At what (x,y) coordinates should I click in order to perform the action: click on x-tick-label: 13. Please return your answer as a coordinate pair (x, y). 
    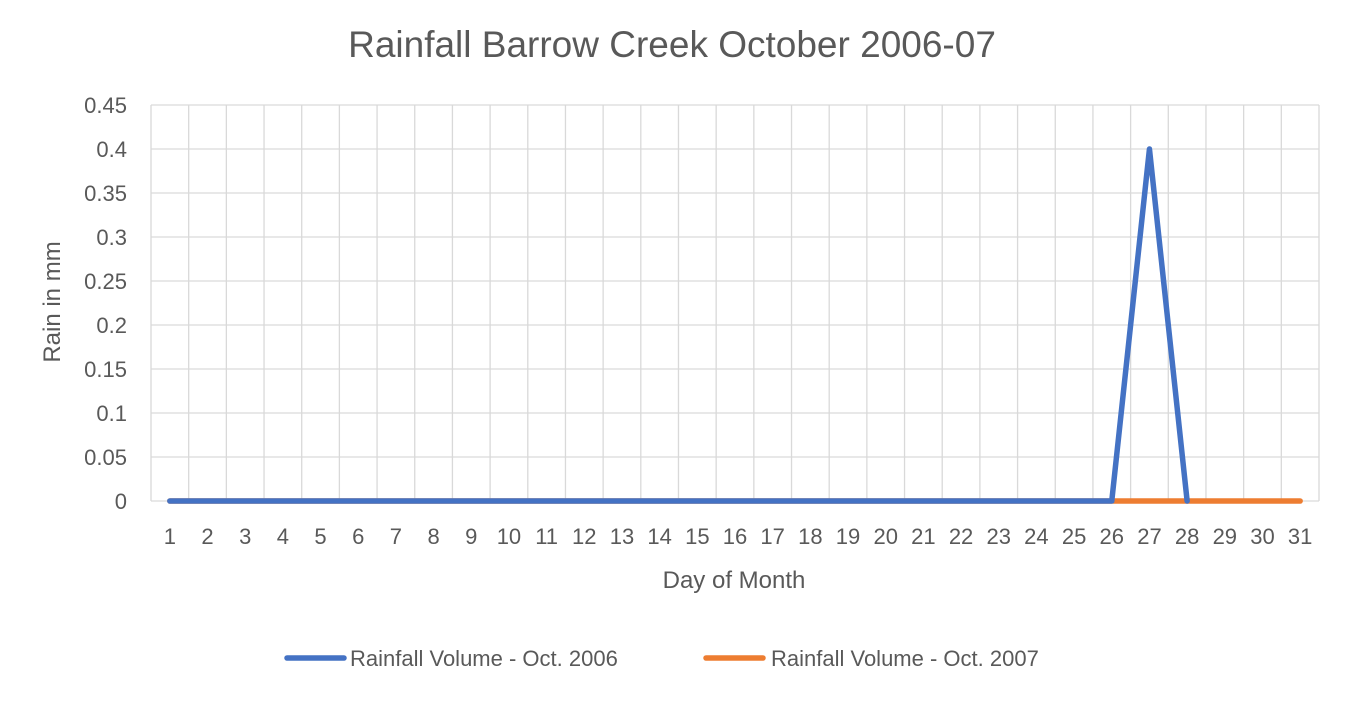
    Looking at the image, I should click on (622, 536).